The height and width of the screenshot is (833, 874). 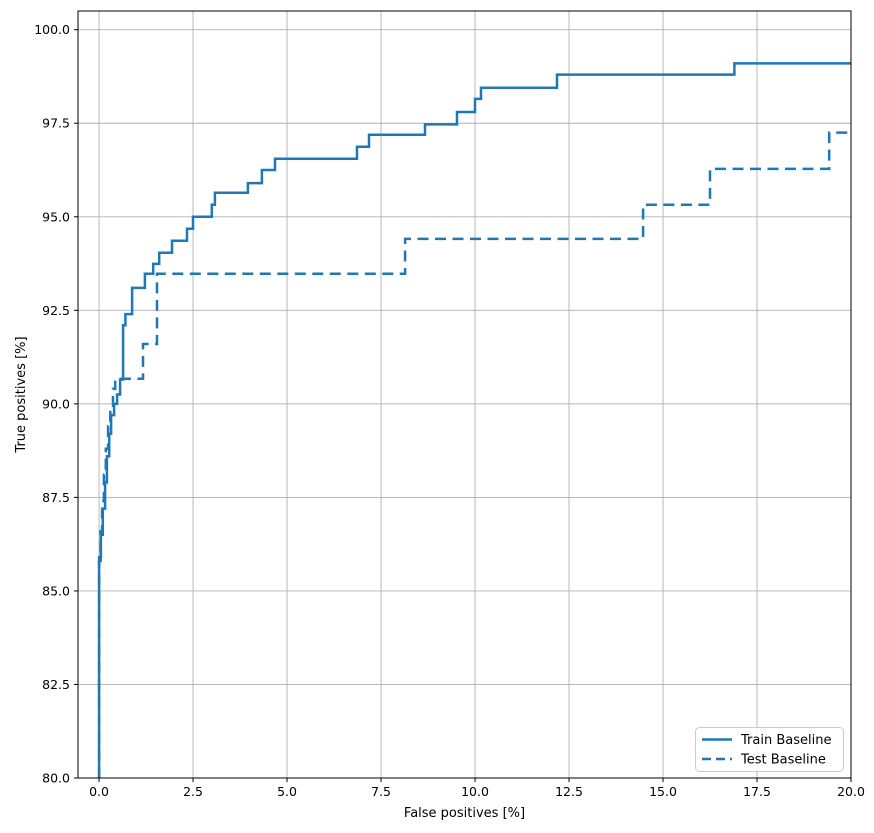 What do you see at coordinates (464, 813) in the screenshot?
I see `x-axis-label: False positives [%]` at bounding box center [464, 813].